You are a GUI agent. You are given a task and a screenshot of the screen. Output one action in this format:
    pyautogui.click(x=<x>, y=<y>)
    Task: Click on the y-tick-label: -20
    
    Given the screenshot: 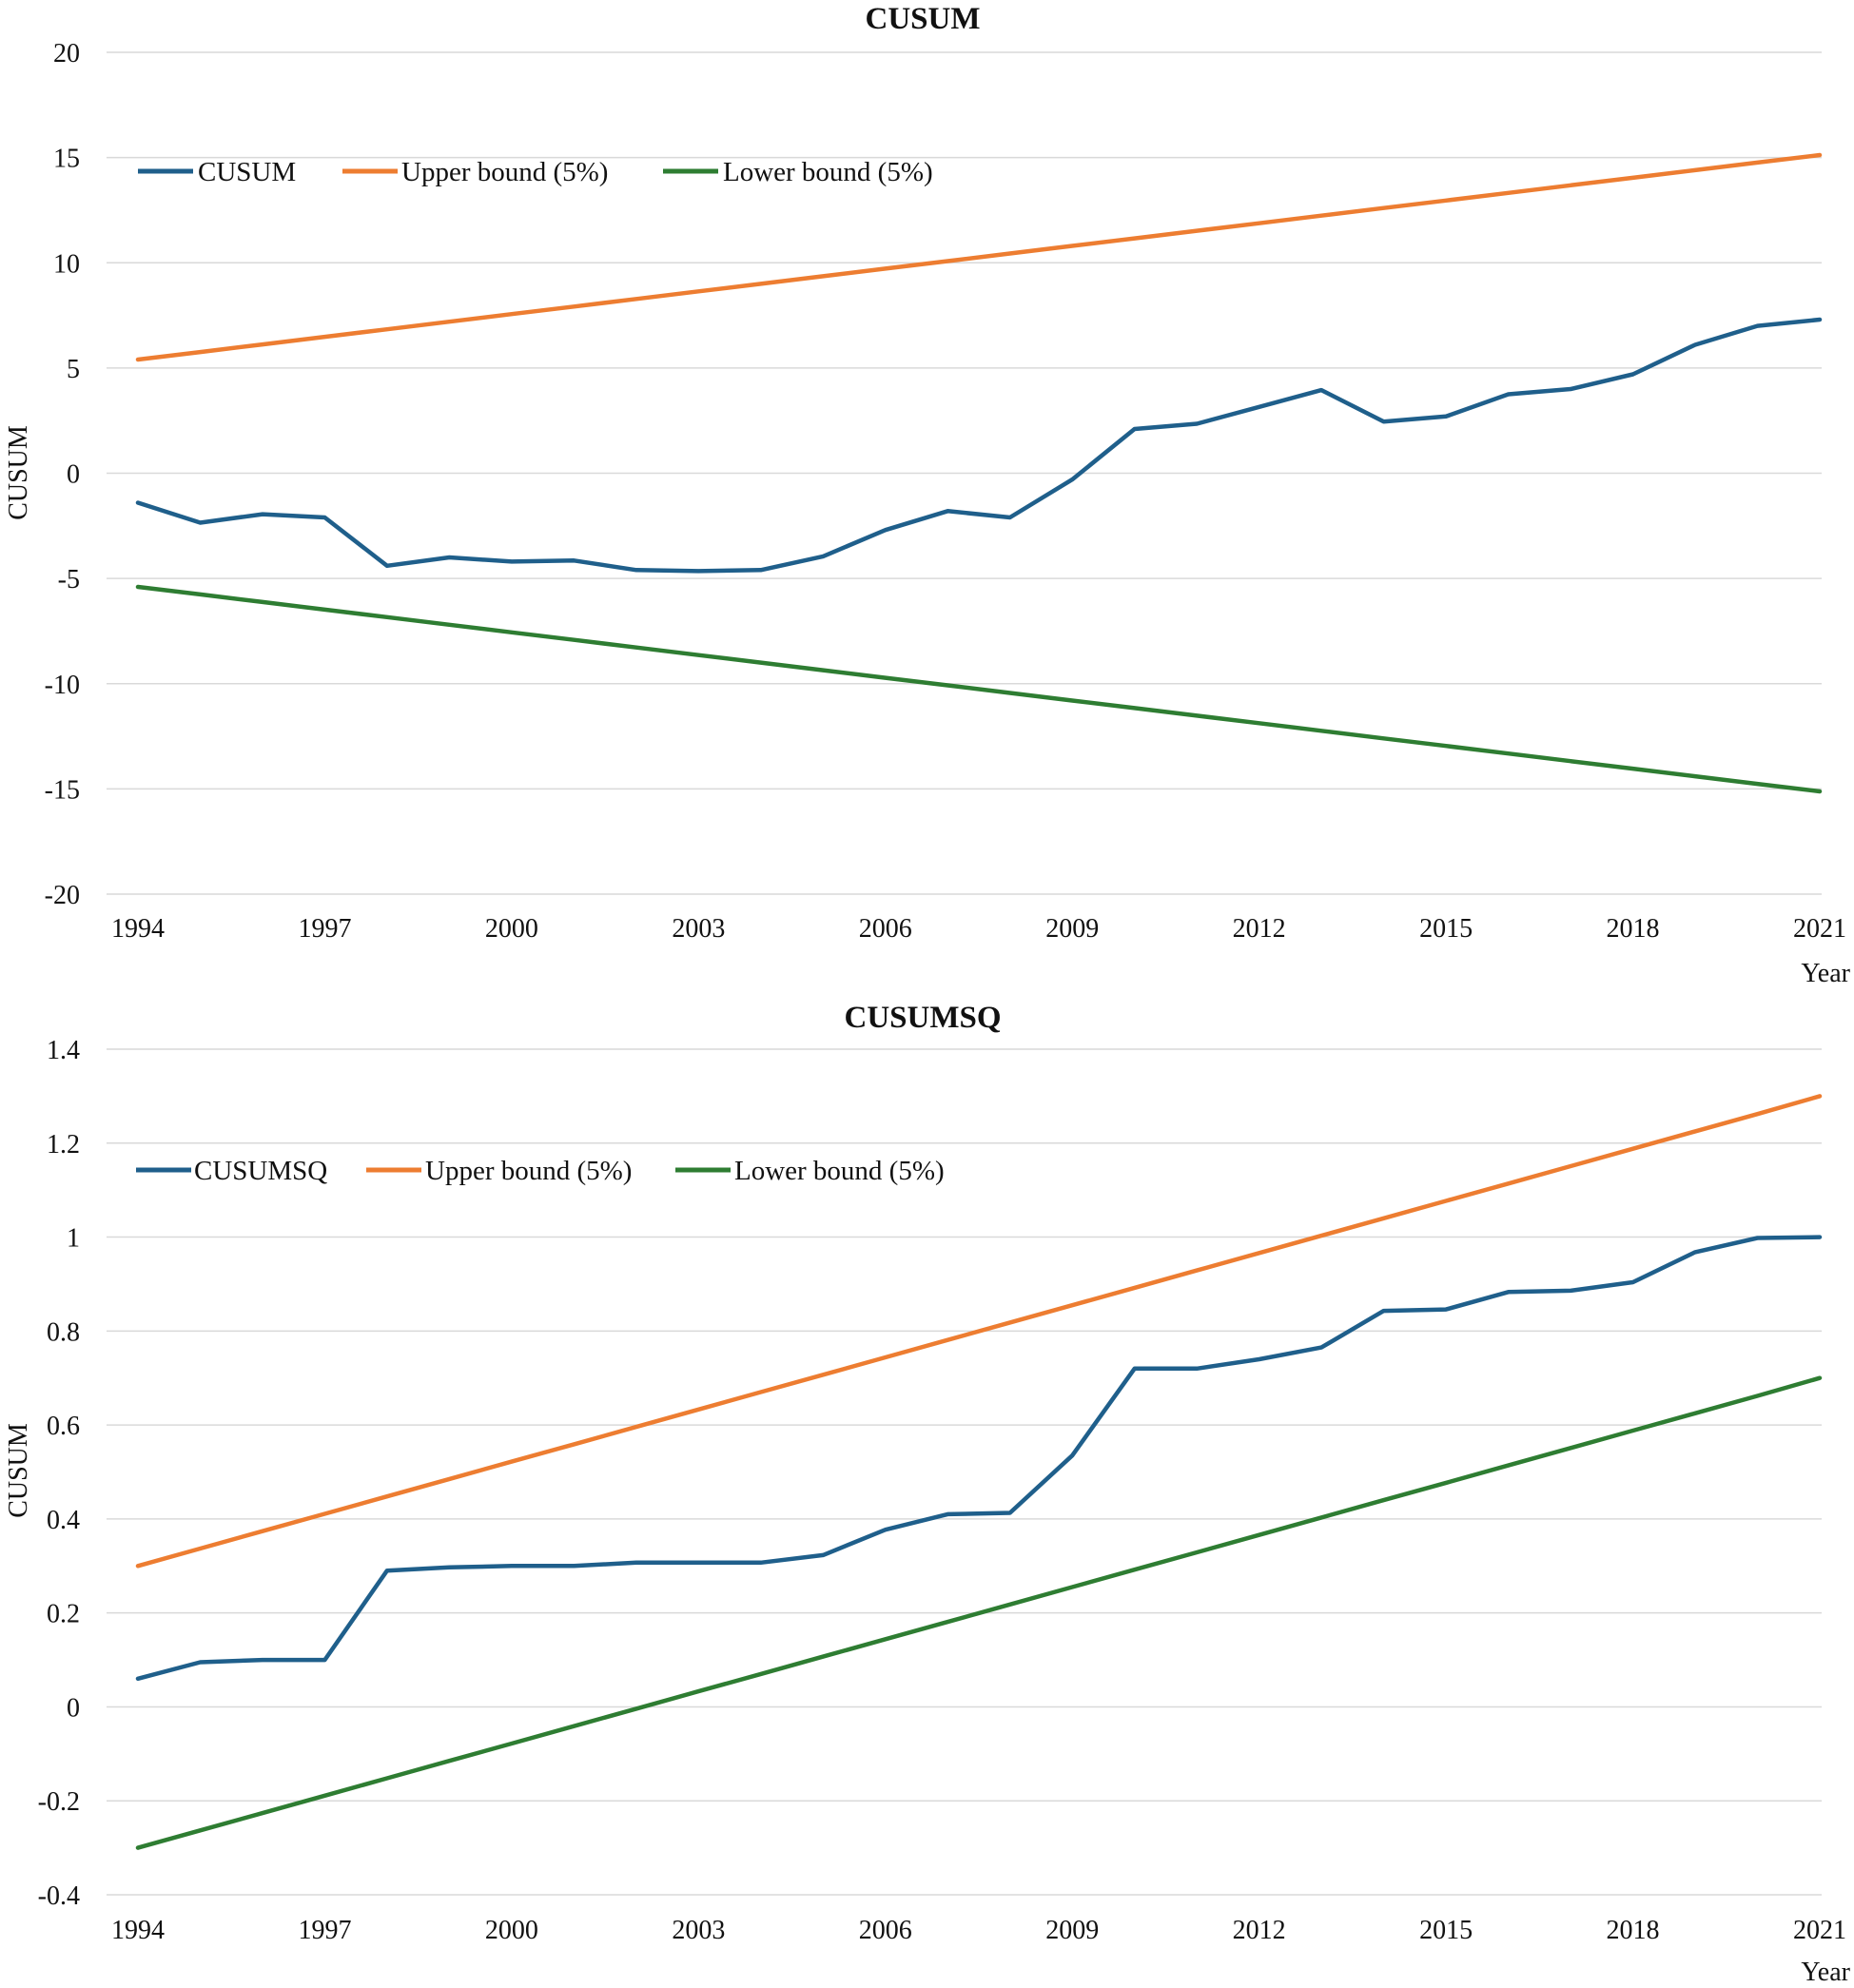 What is the action you would take?
    pyautogui.click(x=62, y=896)
    